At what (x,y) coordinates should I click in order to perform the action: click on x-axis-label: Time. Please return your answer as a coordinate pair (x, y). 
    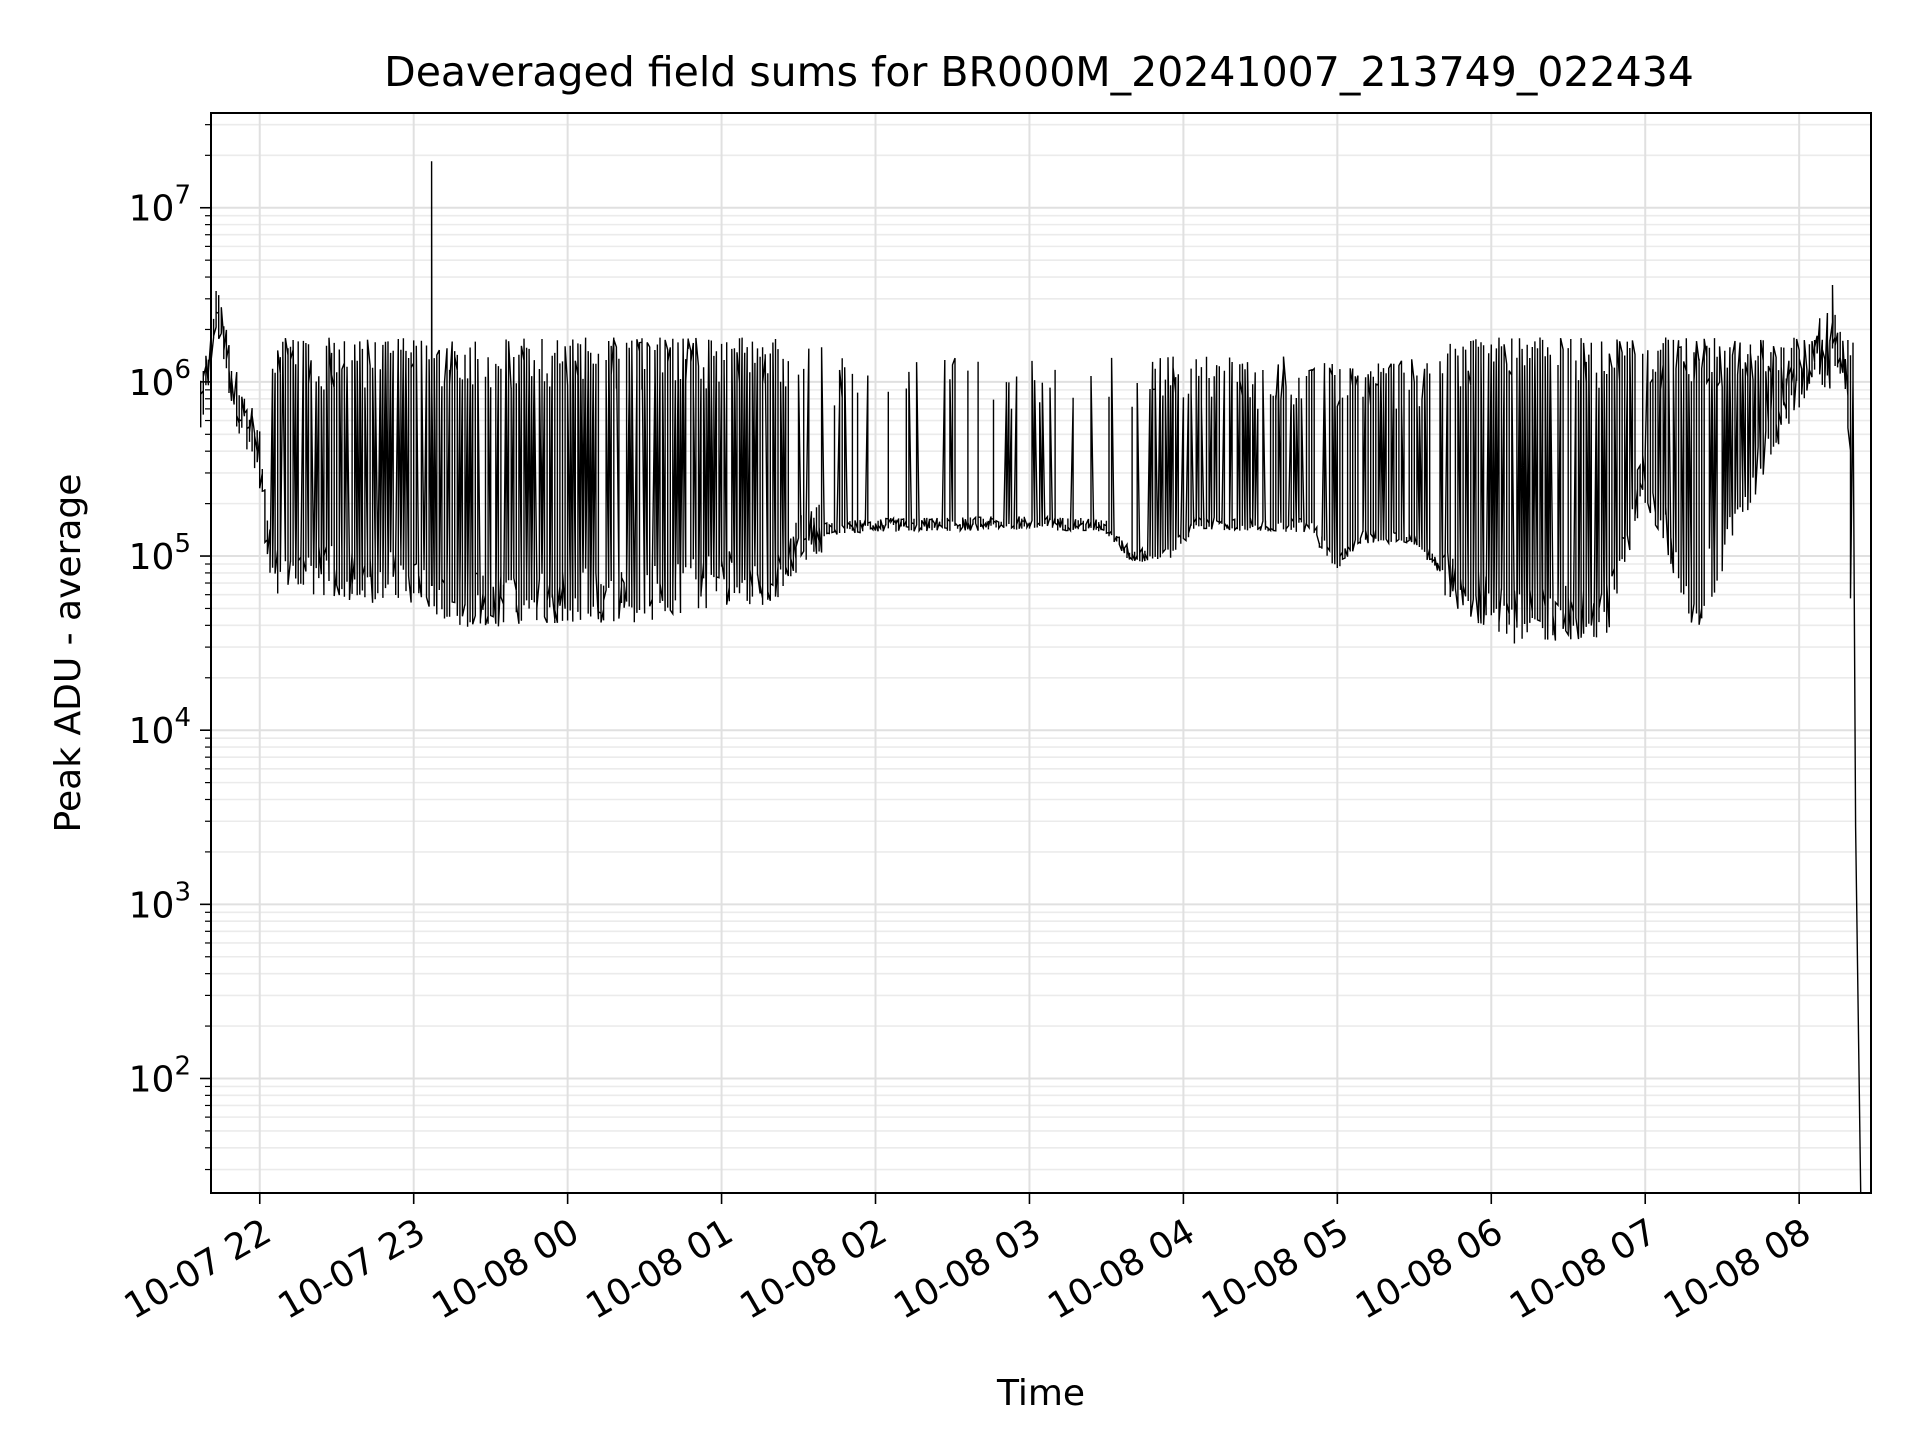
    Looking at the image, I should click on (1040, 1393).